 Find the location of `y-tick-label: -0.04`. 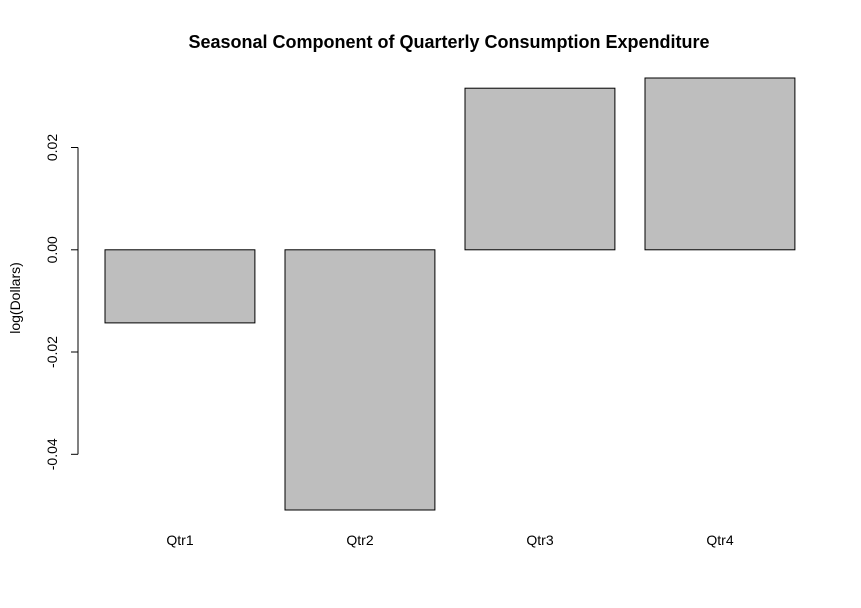

y-tick-label: -0.04 is located at coordinates (52, 454).